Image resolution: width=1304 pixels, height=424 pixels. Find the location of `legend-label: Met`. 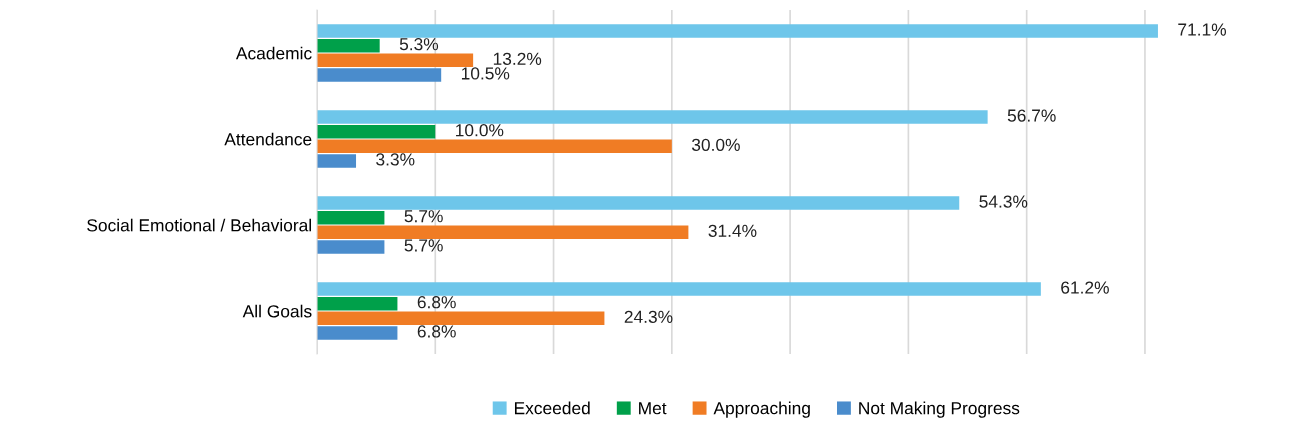

legend-label: Met is located at coordinates (653, 408).